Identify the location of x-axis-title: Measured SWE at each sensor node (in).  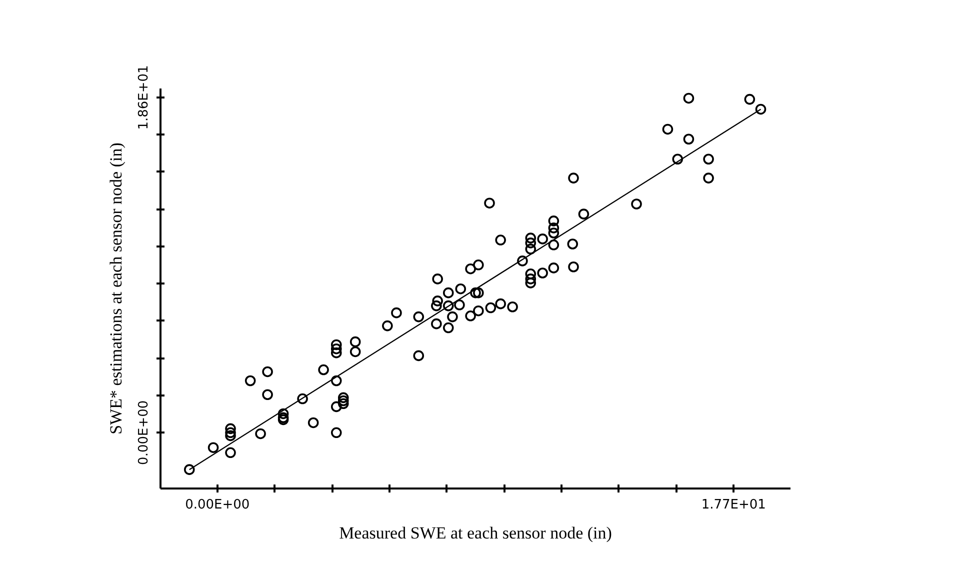
(475, 533).